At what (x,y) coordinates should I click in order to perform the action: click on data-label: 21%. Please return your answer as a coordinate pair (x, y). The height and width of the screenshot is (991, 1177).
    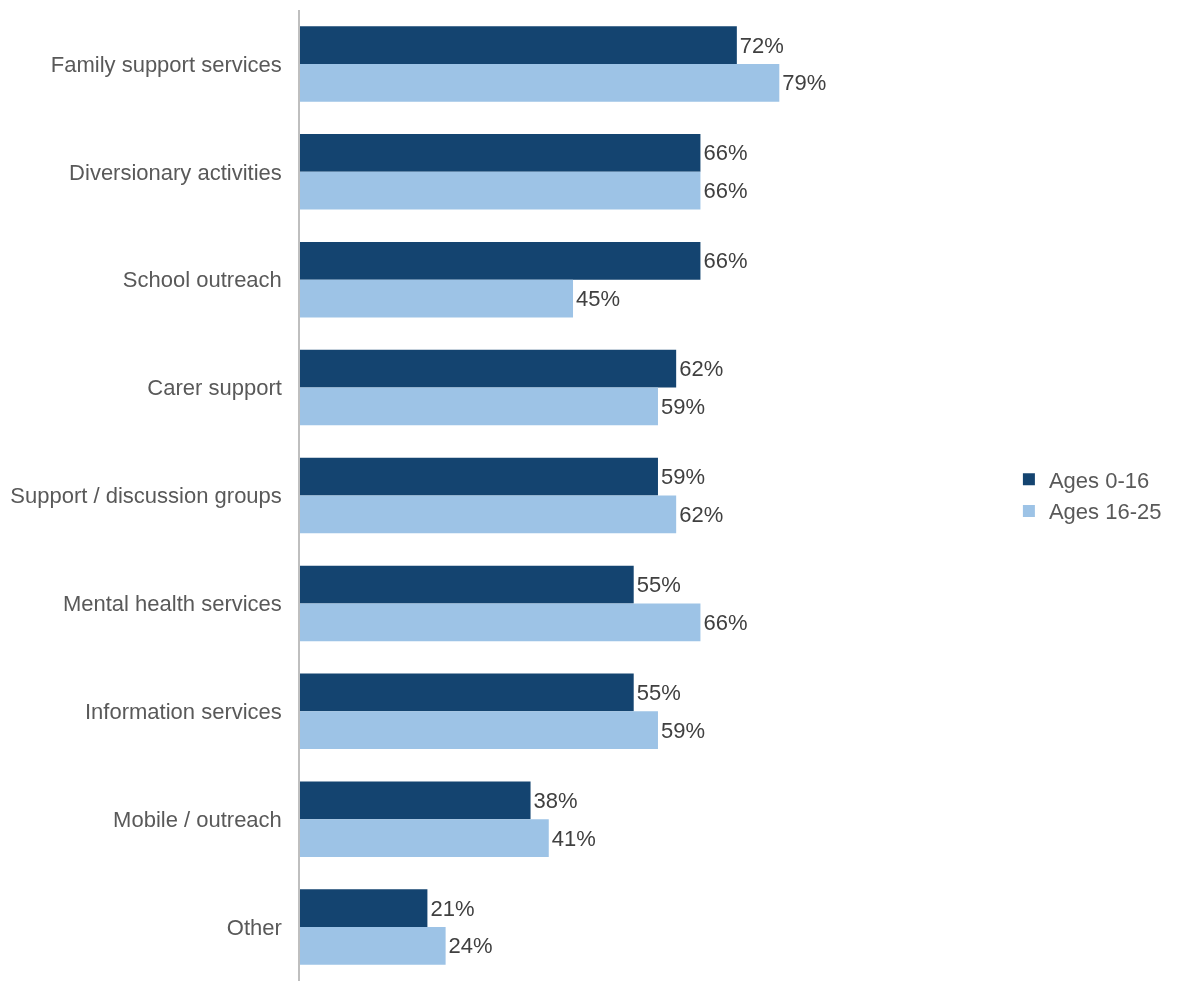
    Looking at the image, I should click on (452, 908).